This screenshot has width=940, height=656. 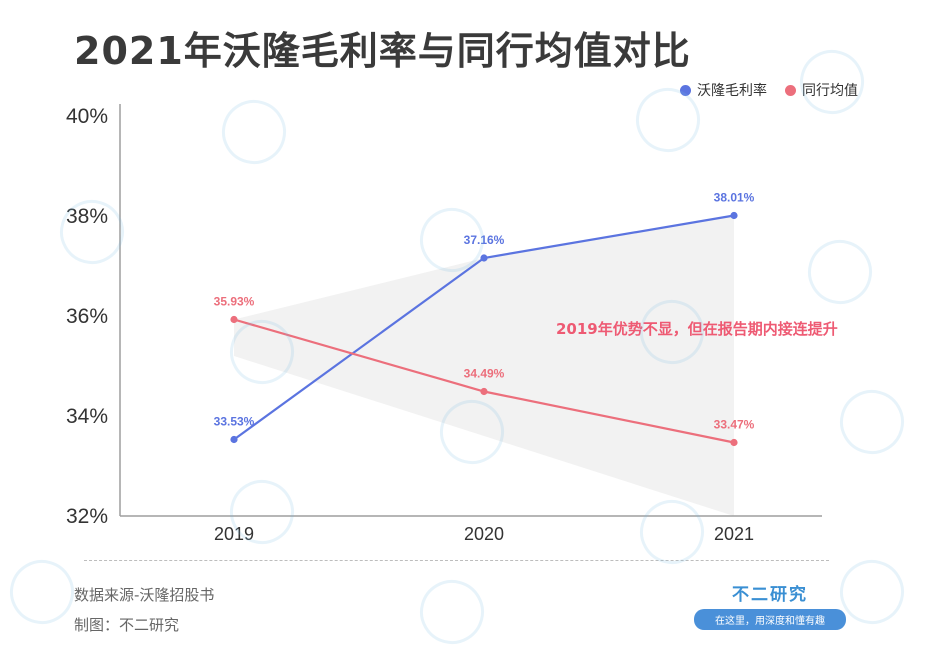 I want to click on legend-item-wolong: 沃隆毛利率, so click(x=723, y=90).